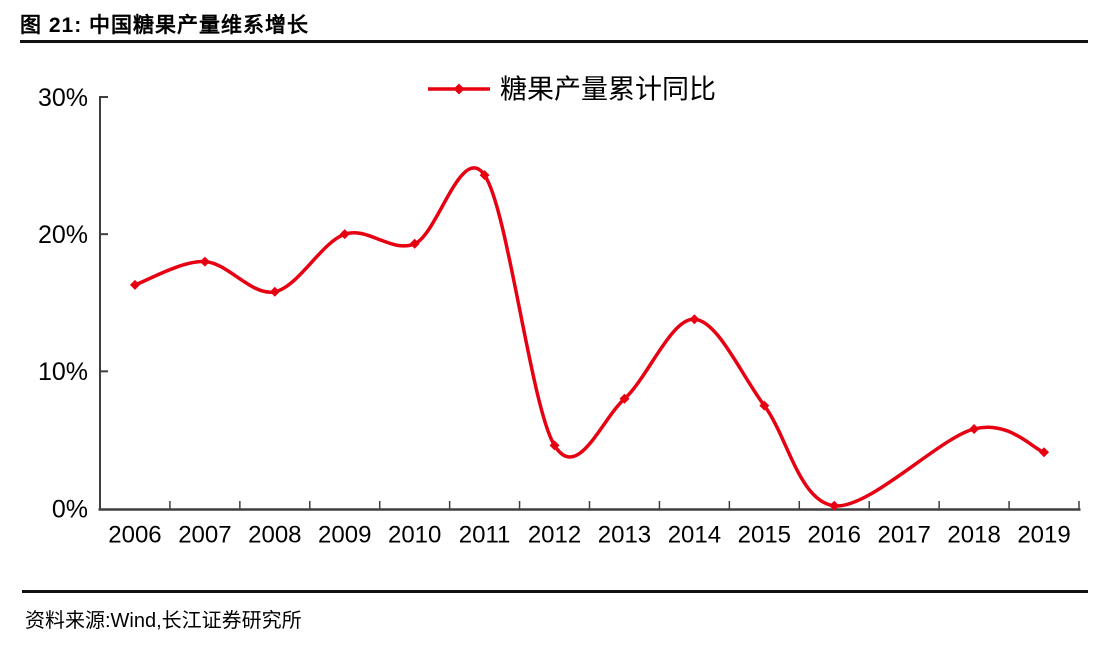 The width and height of the screenshot is (1100, 650). I want to click on figure-title: 图 21: 中国糖果产量维系增长, so click(165, 25).